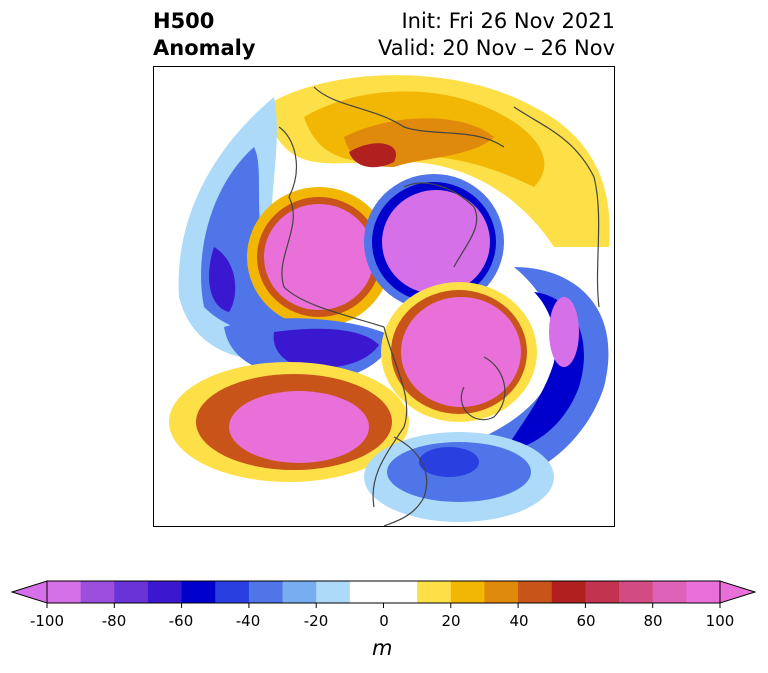 This screenshot has width=768, height=673. I want to click on colorbar-tick-label: 60, so click(586, 621).